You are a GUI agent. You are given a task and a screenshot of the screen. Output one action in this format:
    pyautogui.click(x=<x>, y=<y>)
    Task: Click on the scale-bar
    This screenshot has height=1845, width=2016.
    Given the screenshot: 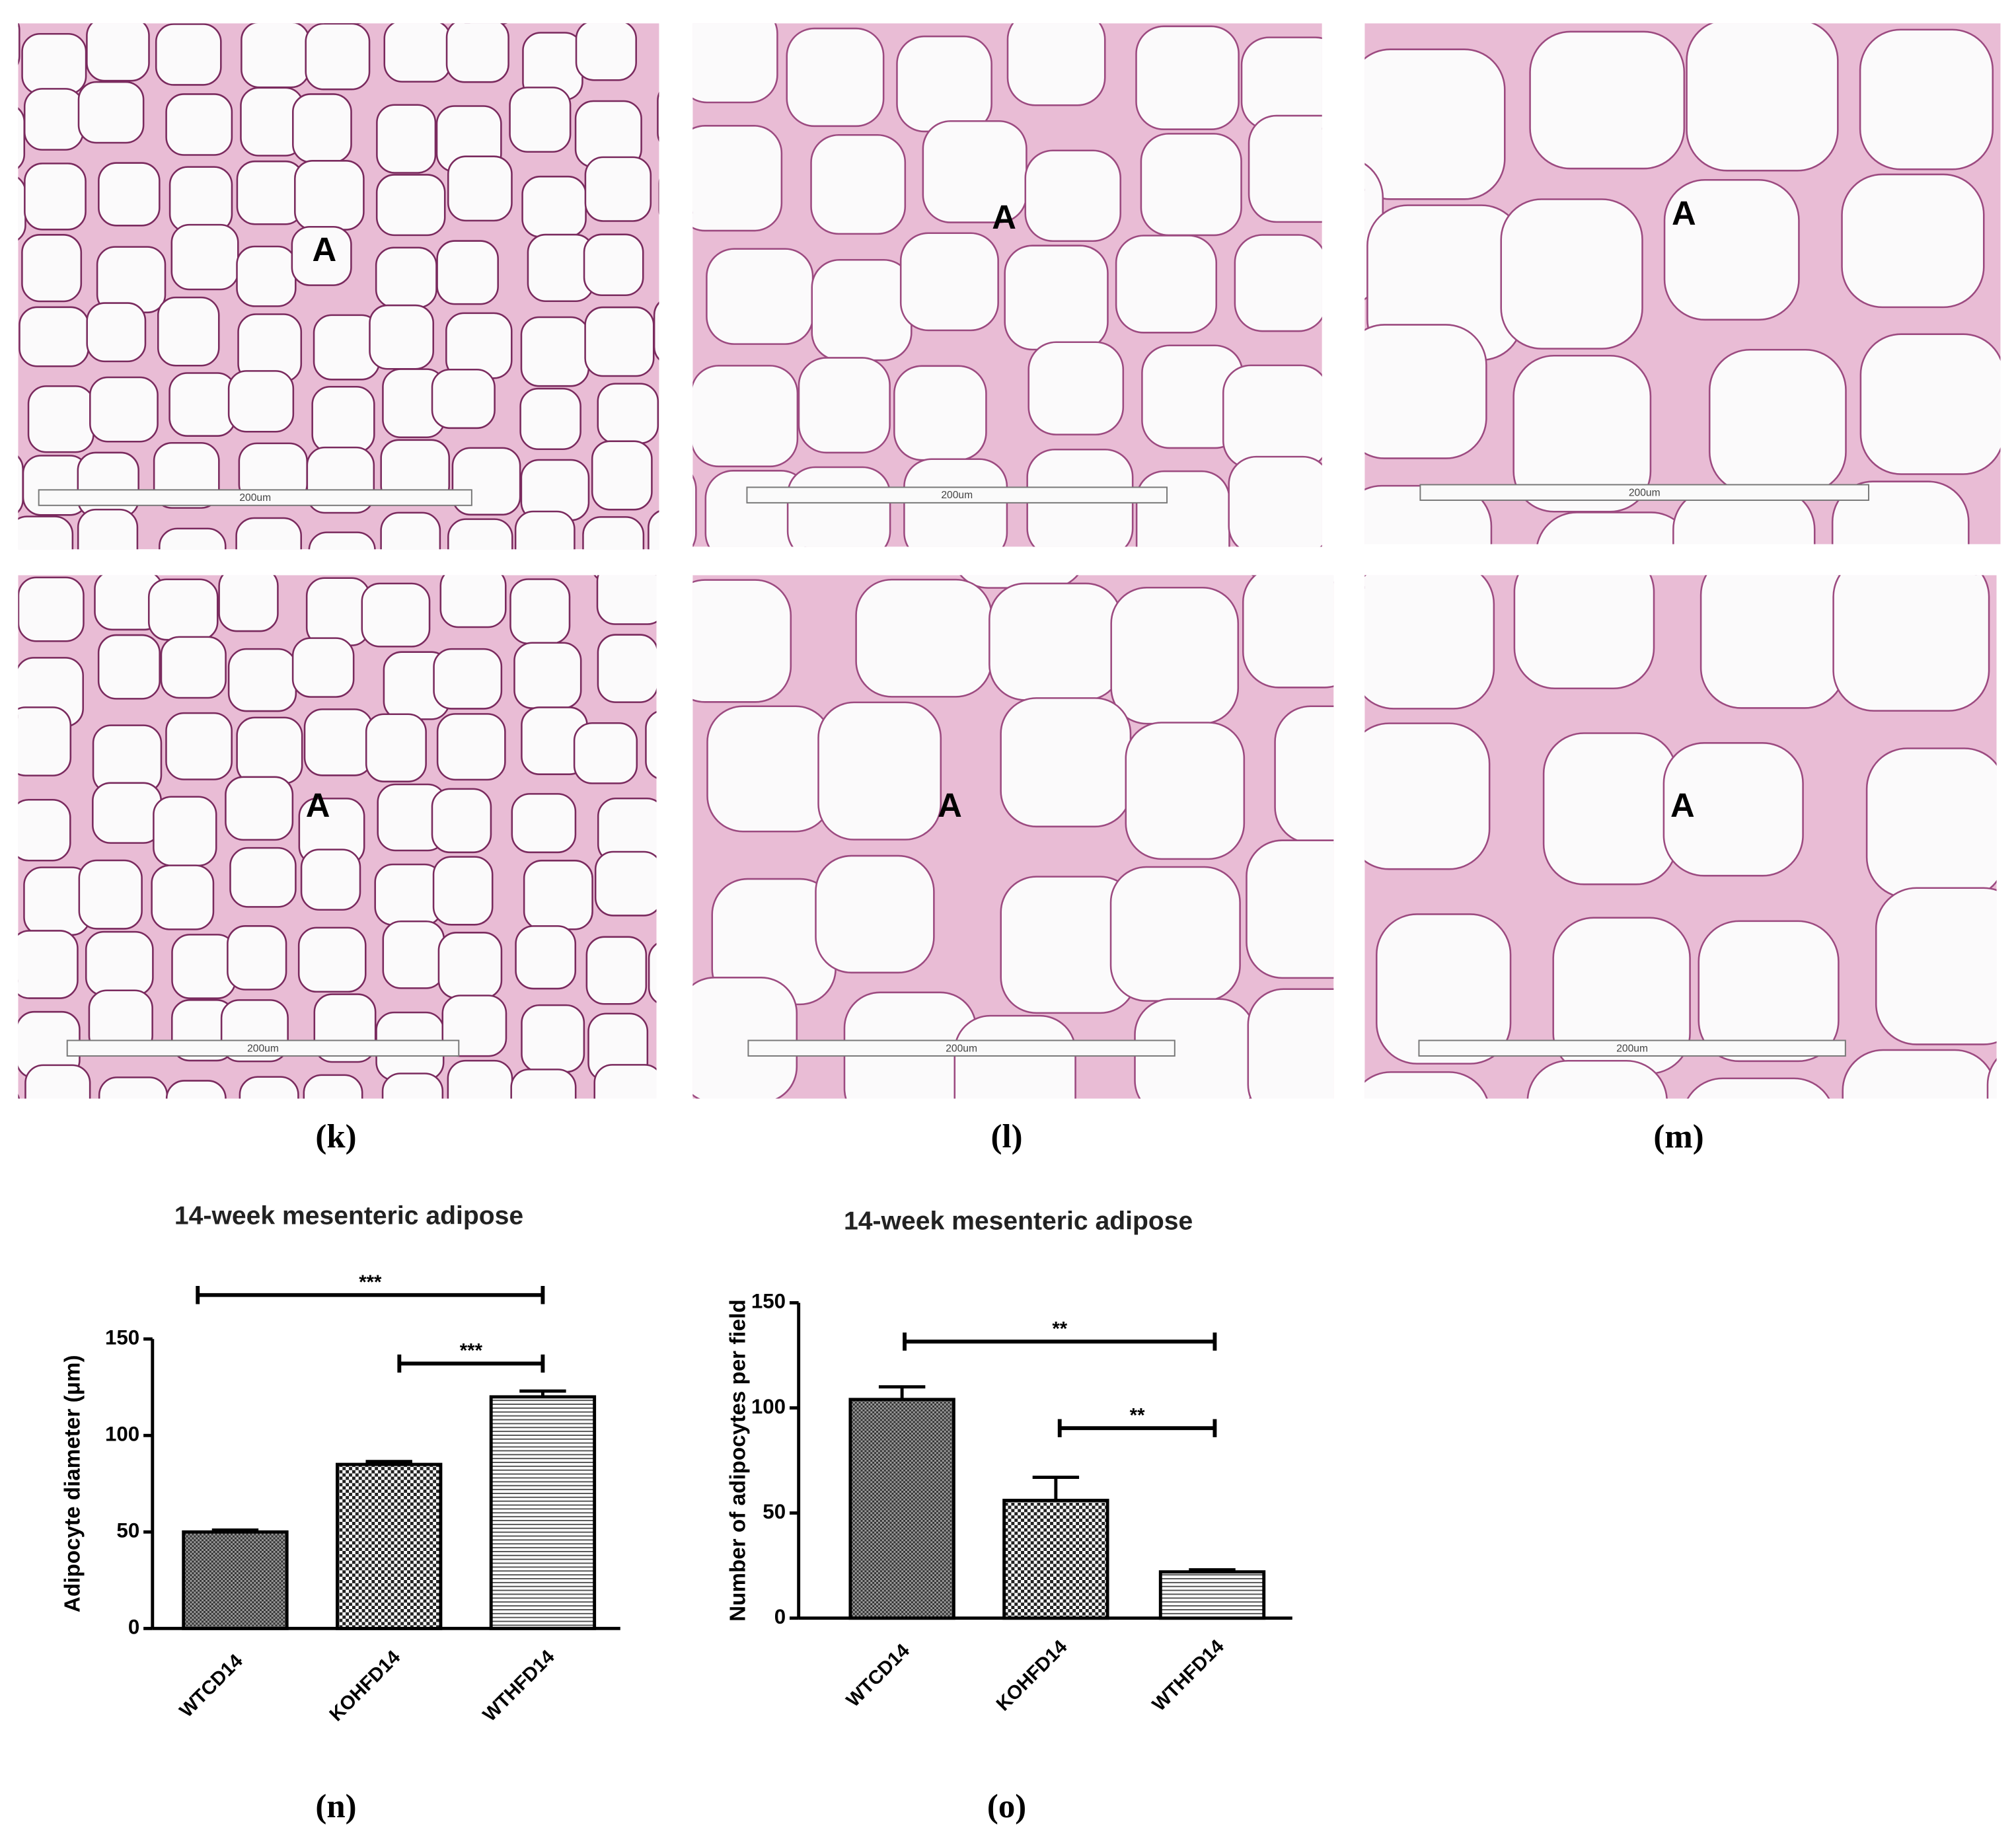 What is the action you would take?
    pyautogui.click(x=1645, y=493)
    